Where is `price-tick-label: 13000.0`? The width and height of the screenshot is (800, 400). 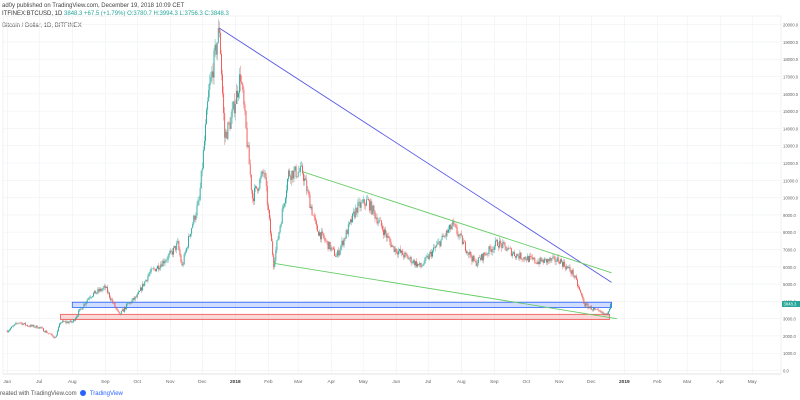
price-tick-label: 13000.0 is located at coordinates (791, 146).